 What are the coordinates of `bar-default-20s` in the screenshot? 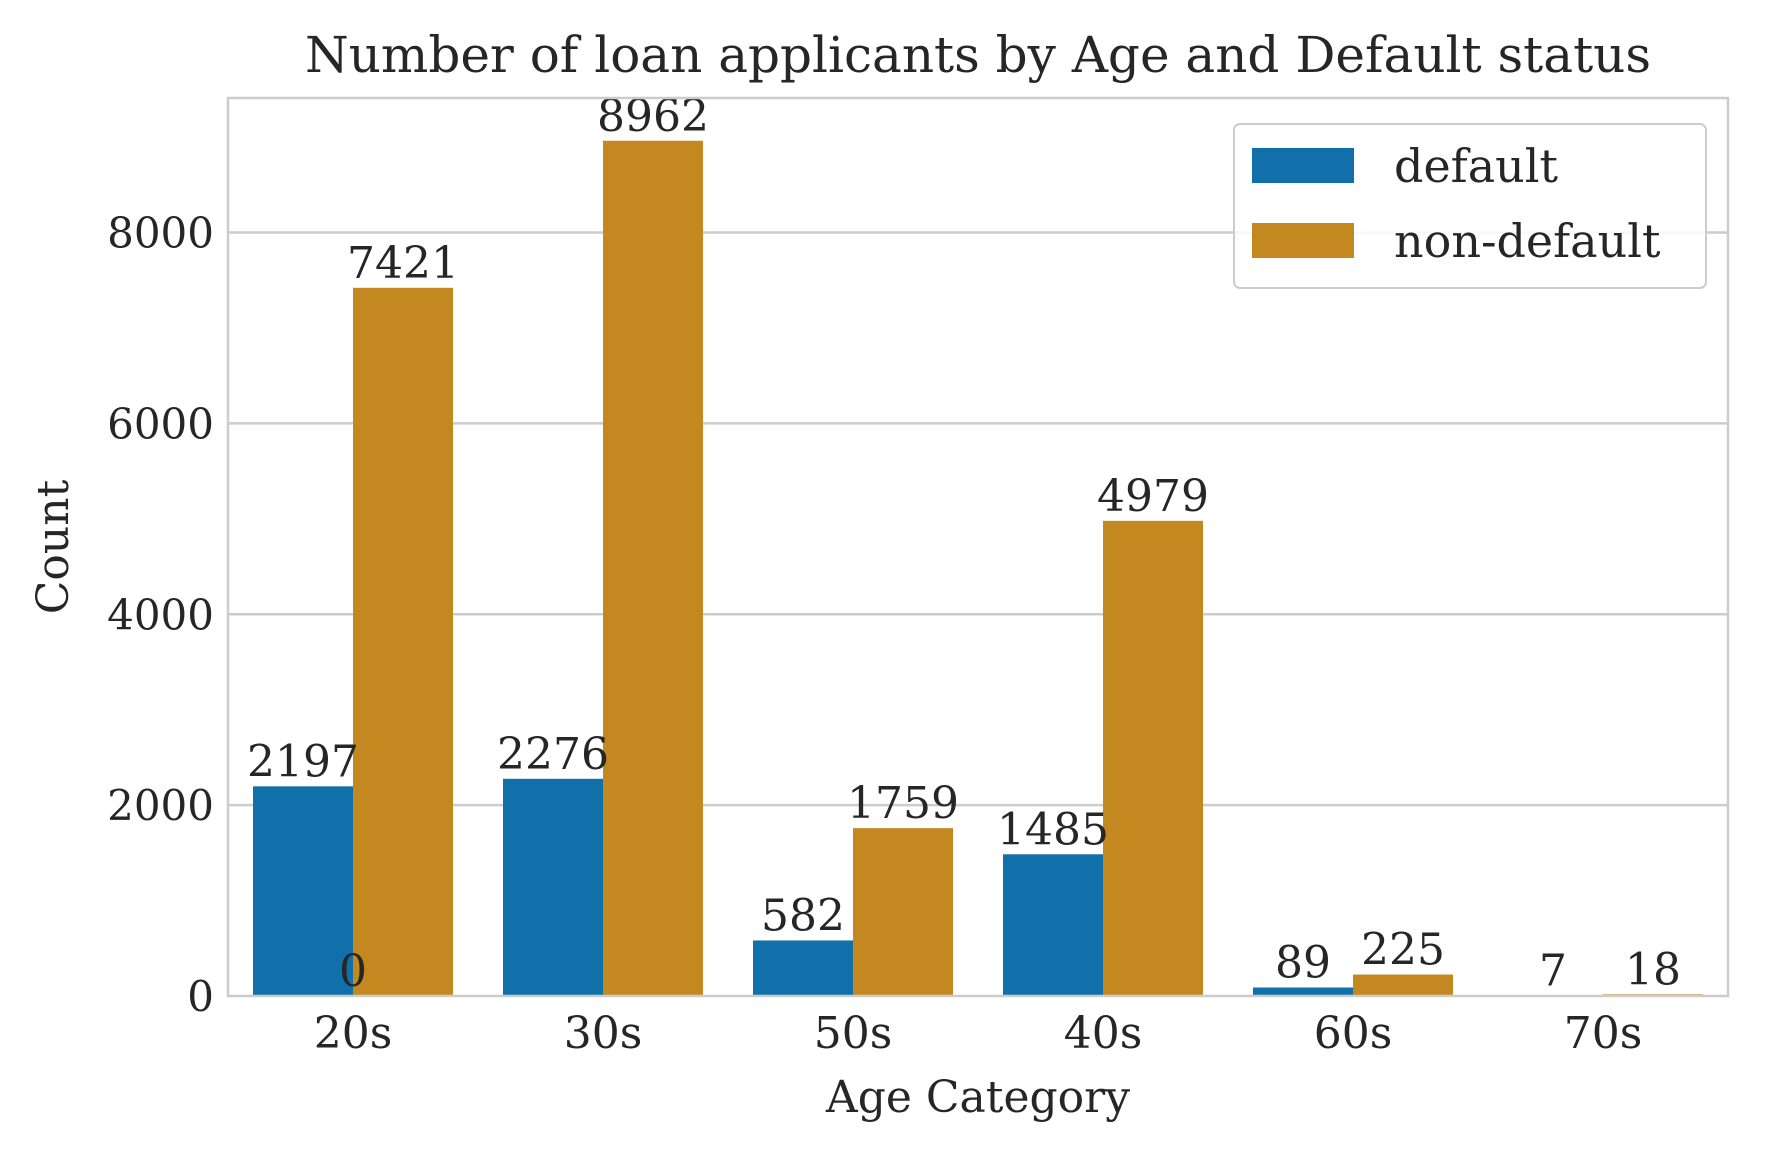 It's located at (303, 891).